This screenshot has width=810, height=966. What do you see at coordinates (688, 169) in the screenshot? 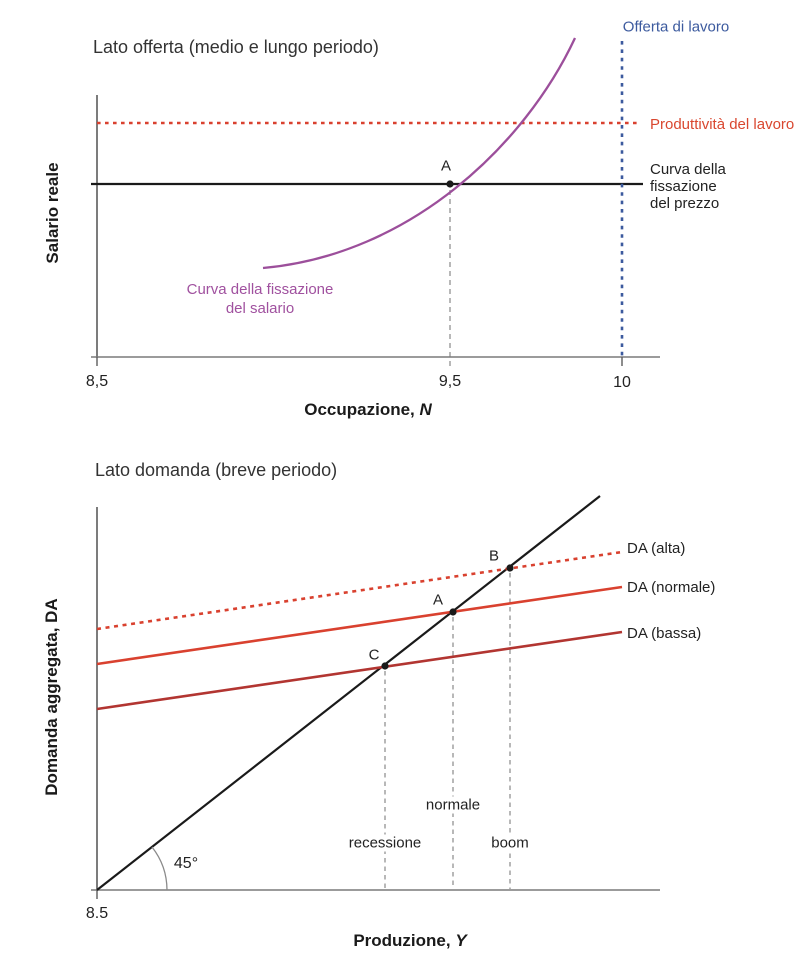
I see `price-setting-label-line1: Curva della` at bounding box center [688, 169].